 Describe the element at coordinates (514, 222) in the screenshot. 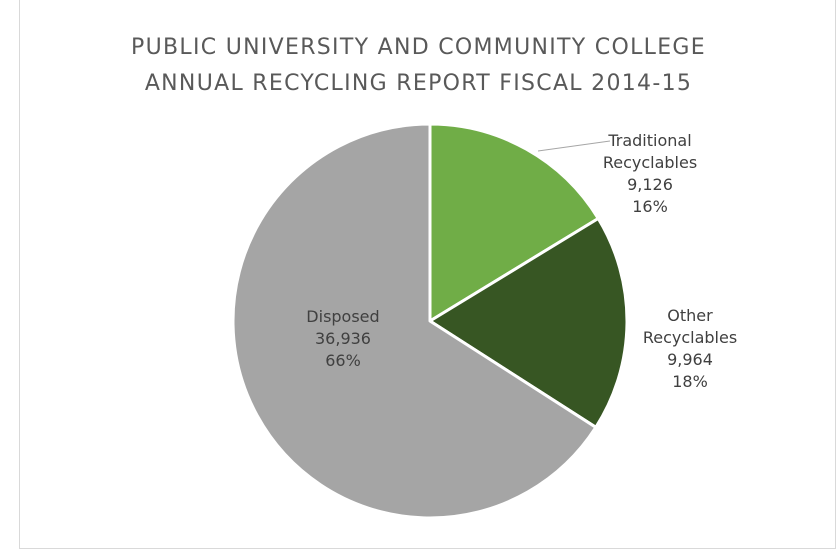

I see `slice-traditional-recyclables` at that location.